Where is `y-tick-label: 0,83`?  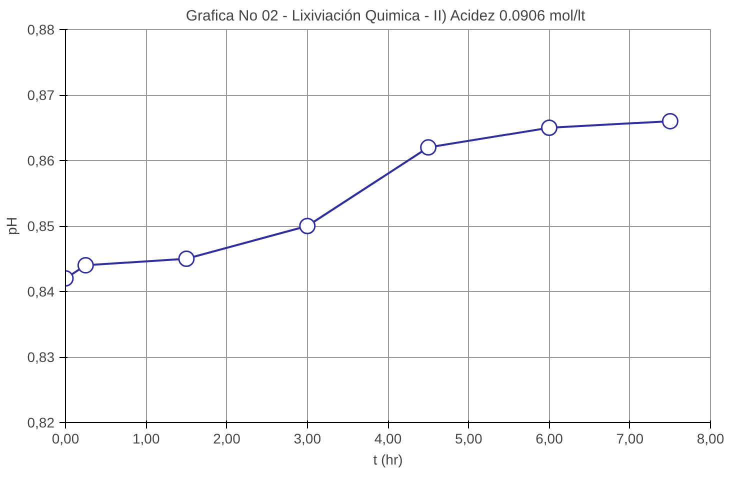 y-tick-label: 0,83 is located at coordinates (41, 357).